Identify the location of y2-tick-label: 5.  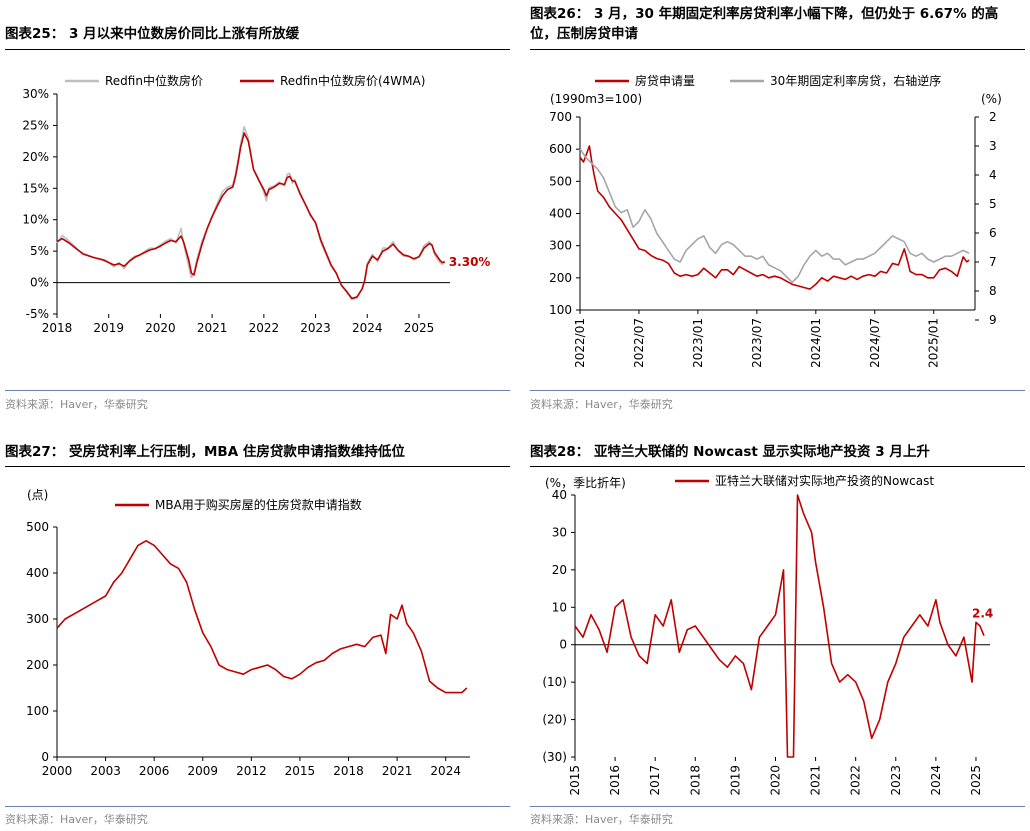
(993, 204).